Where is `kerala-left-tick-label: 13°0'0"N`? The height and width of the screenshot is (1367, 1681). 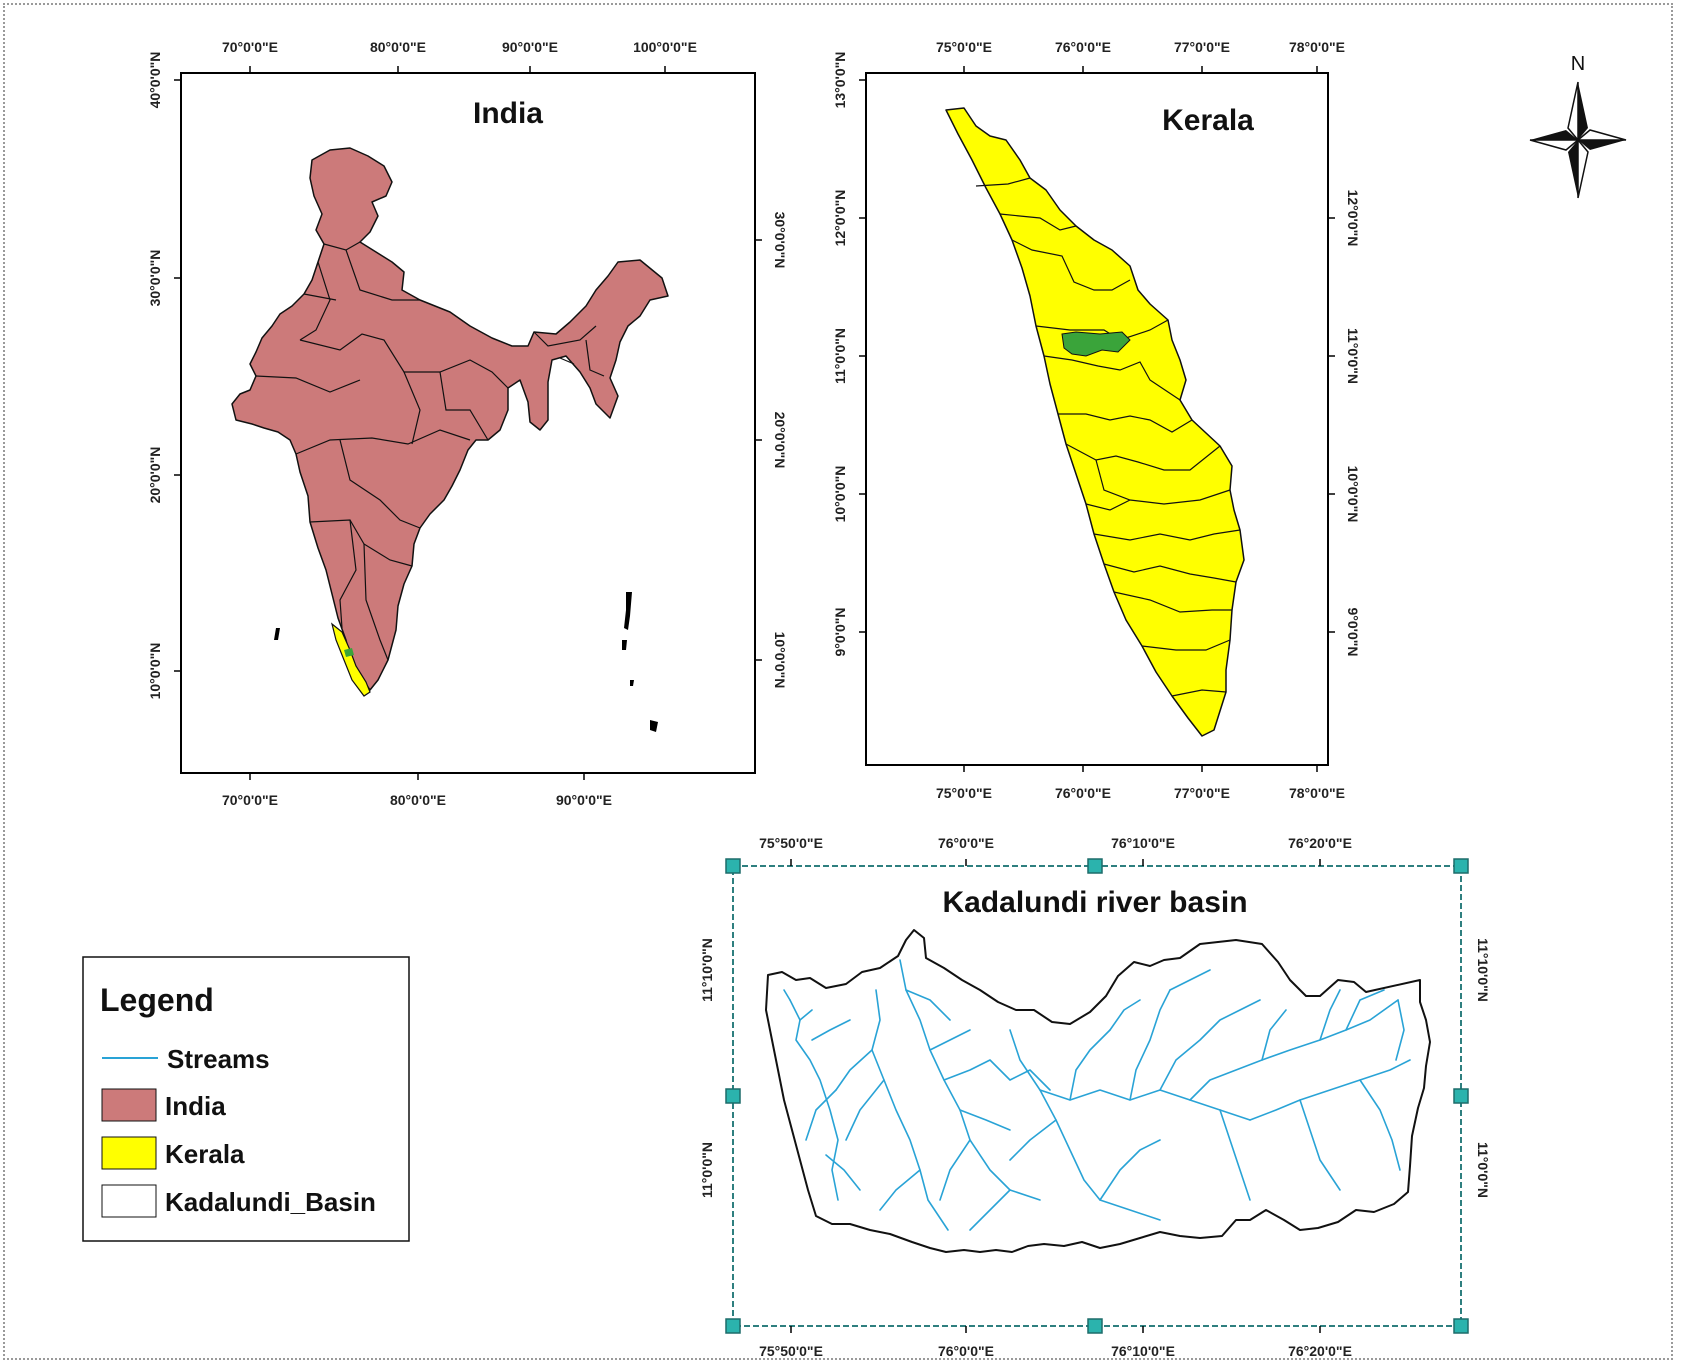
kerala-left-tick-label: 13°0'0"N is located at coordinates (840, 80).